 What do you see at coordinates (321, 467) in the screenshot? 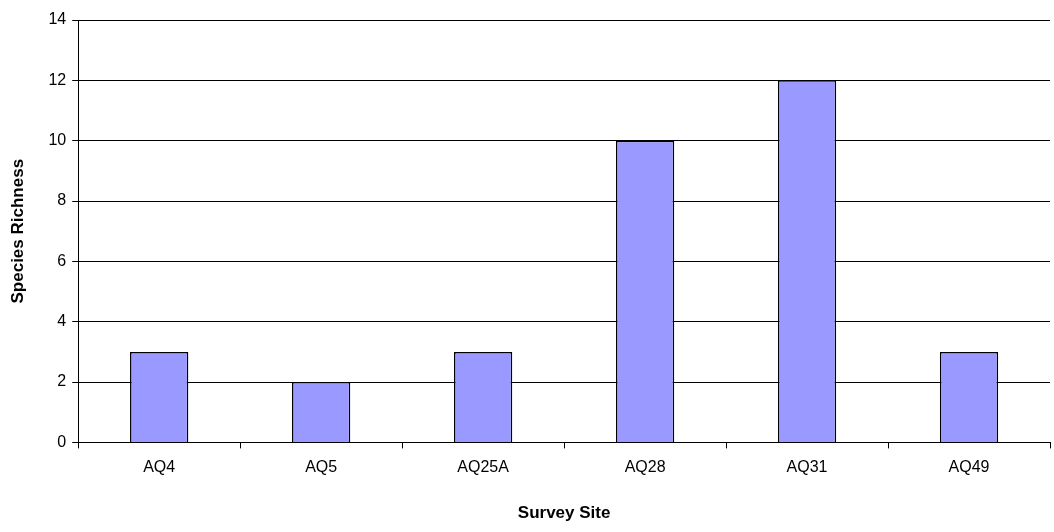
I see `x-tick-label: AQ5` at bounding box center [321, 467].